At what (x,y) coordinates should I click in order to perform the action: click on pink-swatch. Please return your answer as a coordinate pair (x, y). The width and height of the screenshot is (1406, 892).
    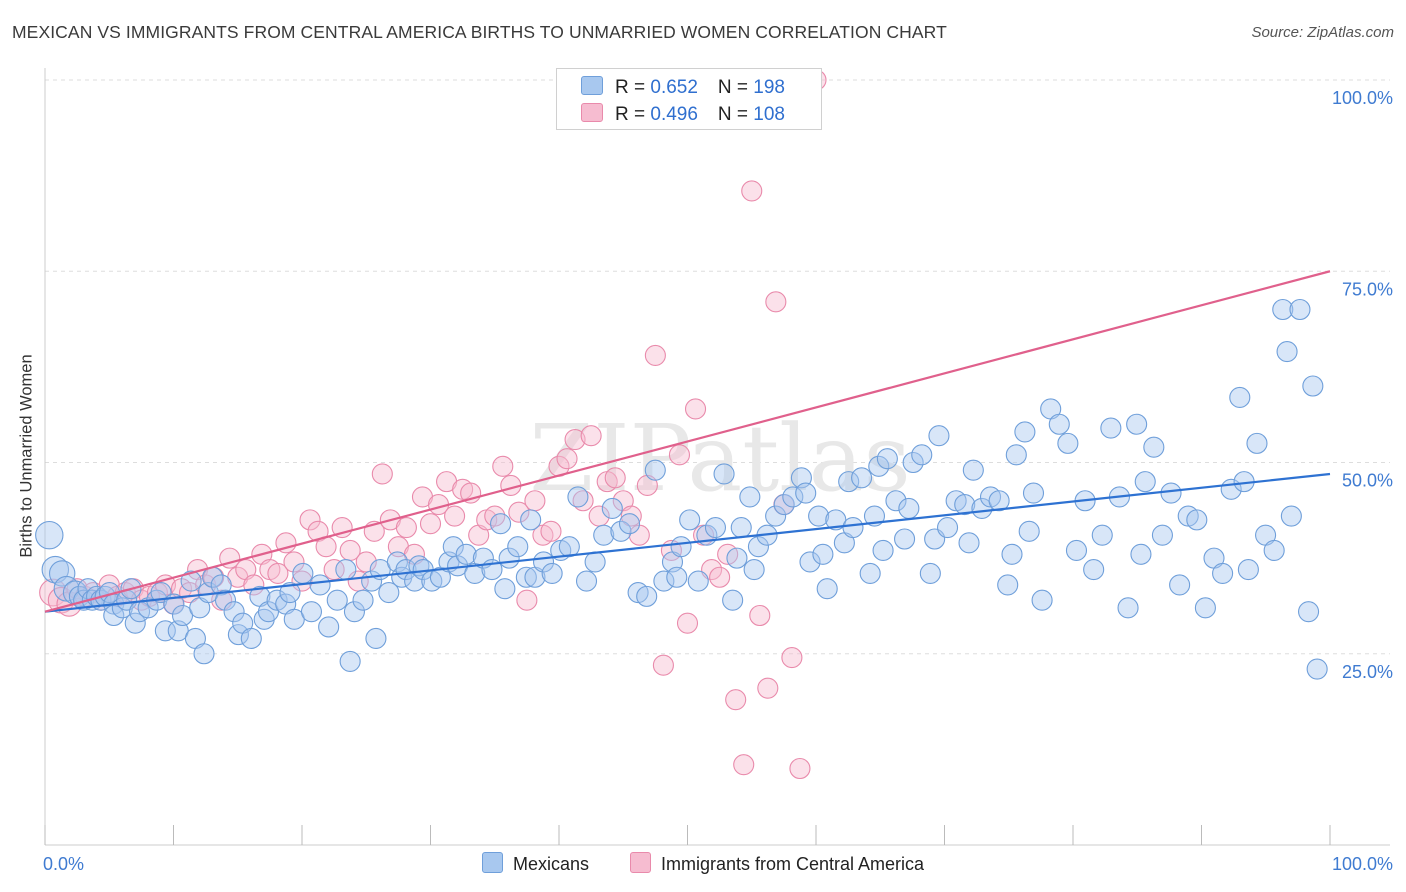
    Looking at the image, I should click on (640, 862).